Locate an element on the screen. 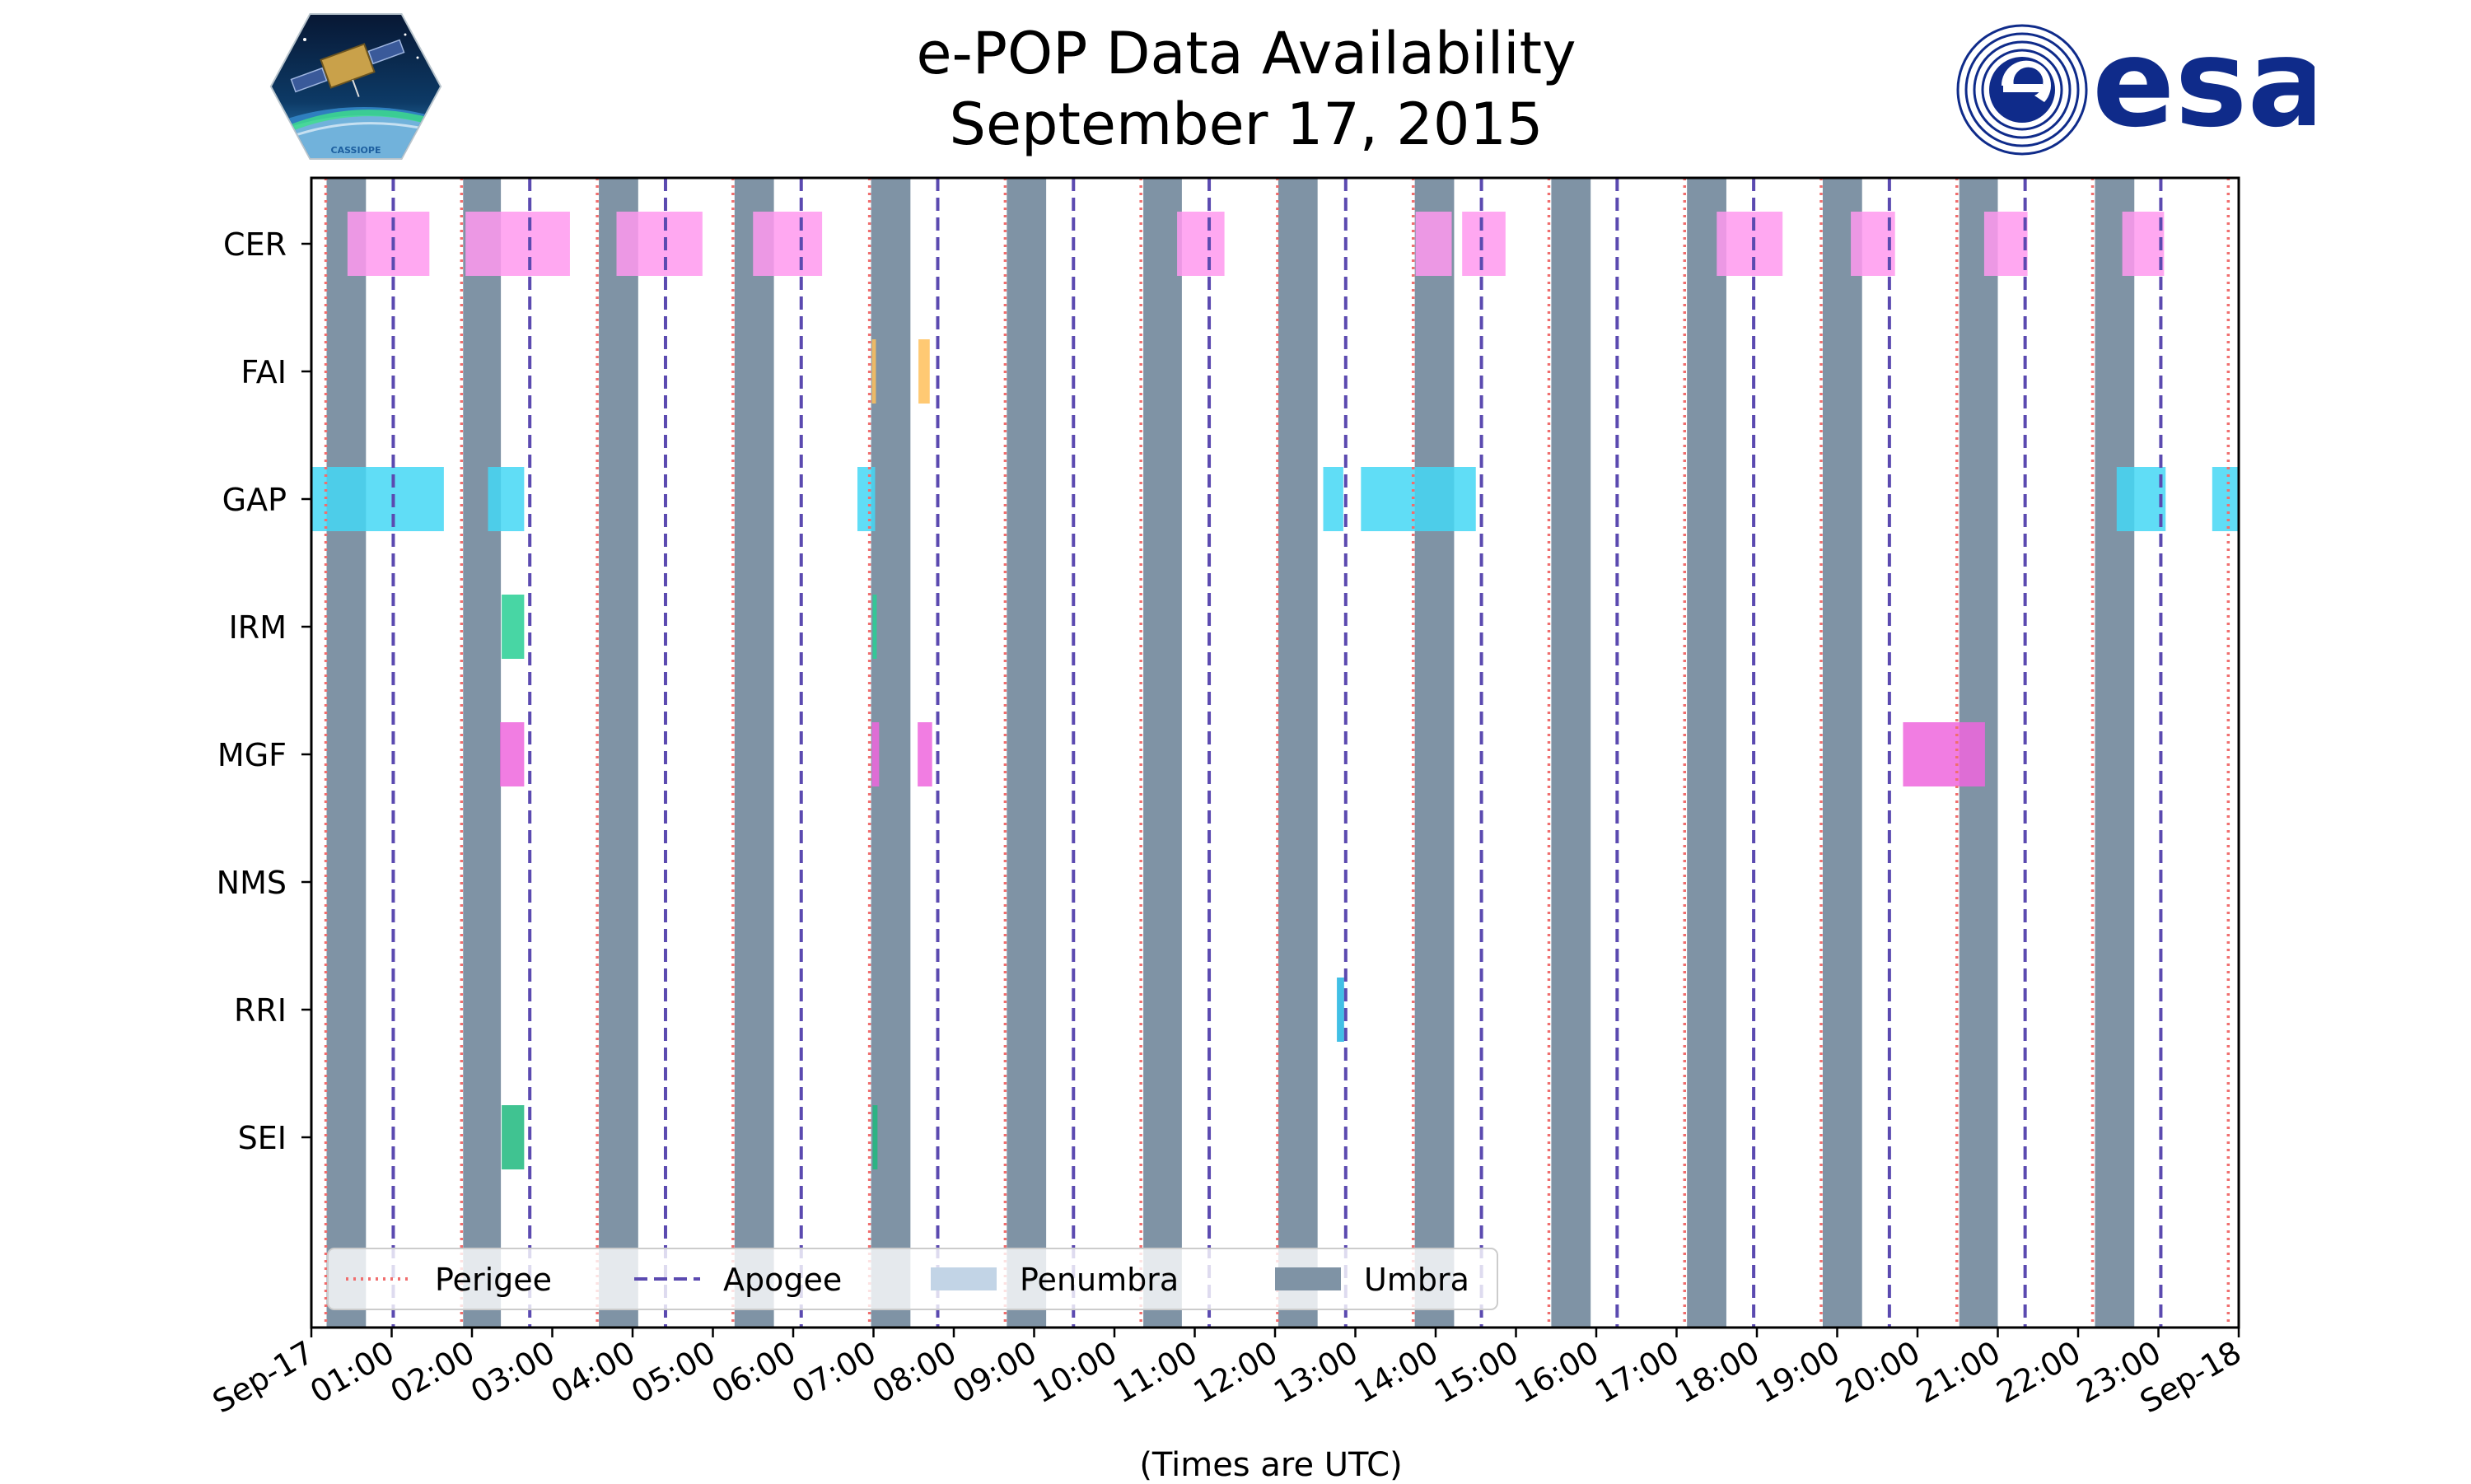 The height and width of the screenshot is (1484, 2471). esa-logo-text: esa is located at coordinates (2203, 87).